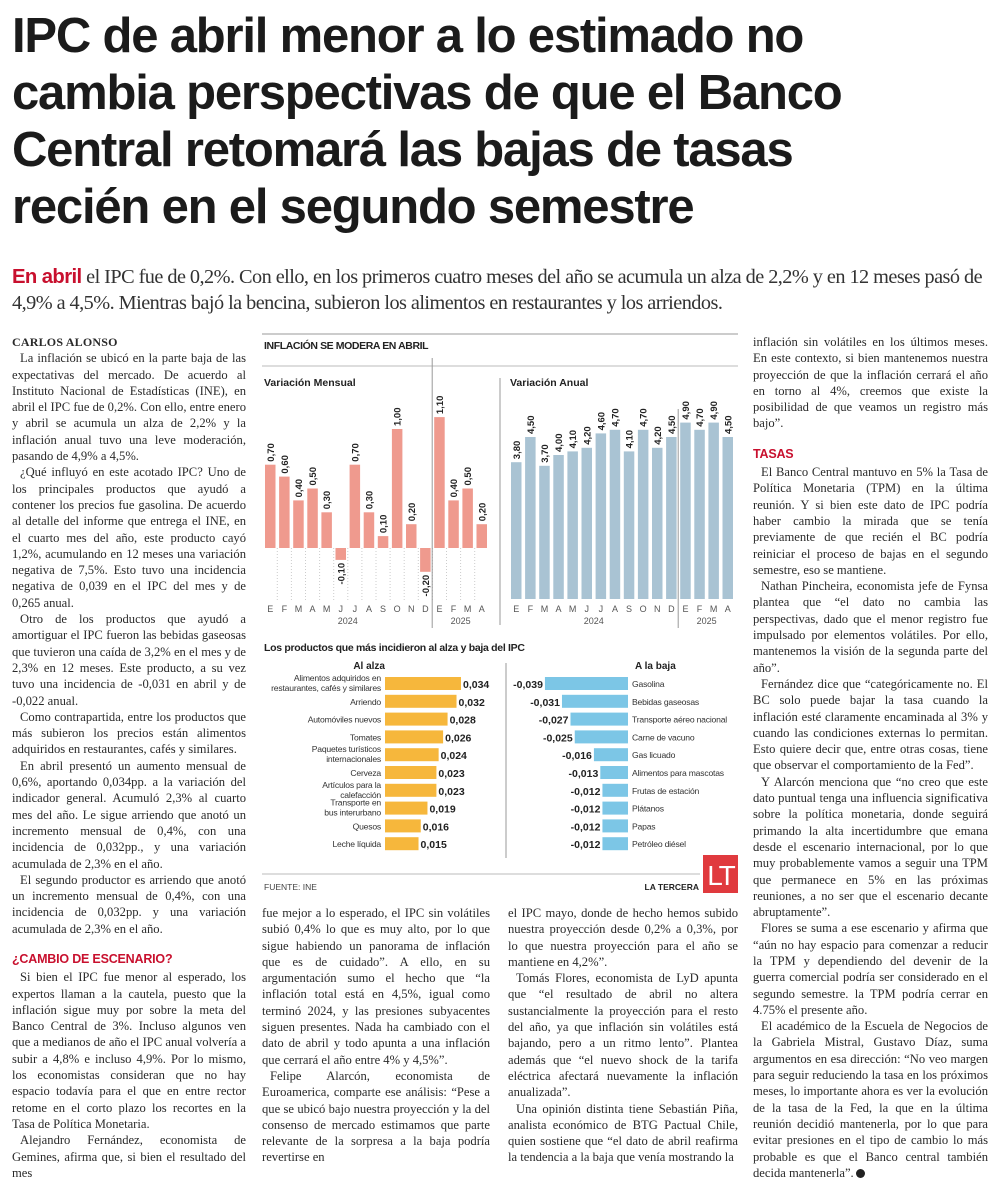  I want to click on data-label: 4,90, so click(686, 410).